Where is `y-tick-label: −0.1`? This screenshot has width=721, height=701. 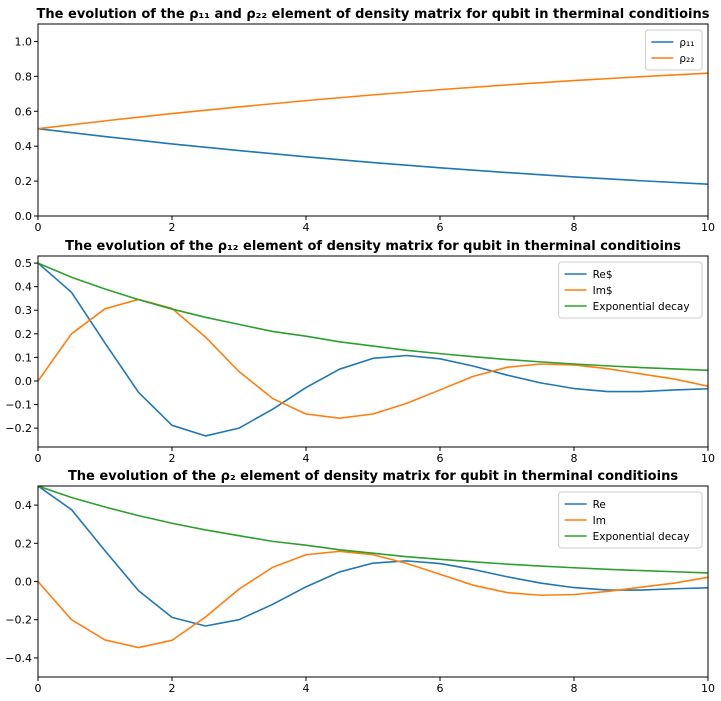 y-tick-label: −0.1 is located at coordinates (18, 405).